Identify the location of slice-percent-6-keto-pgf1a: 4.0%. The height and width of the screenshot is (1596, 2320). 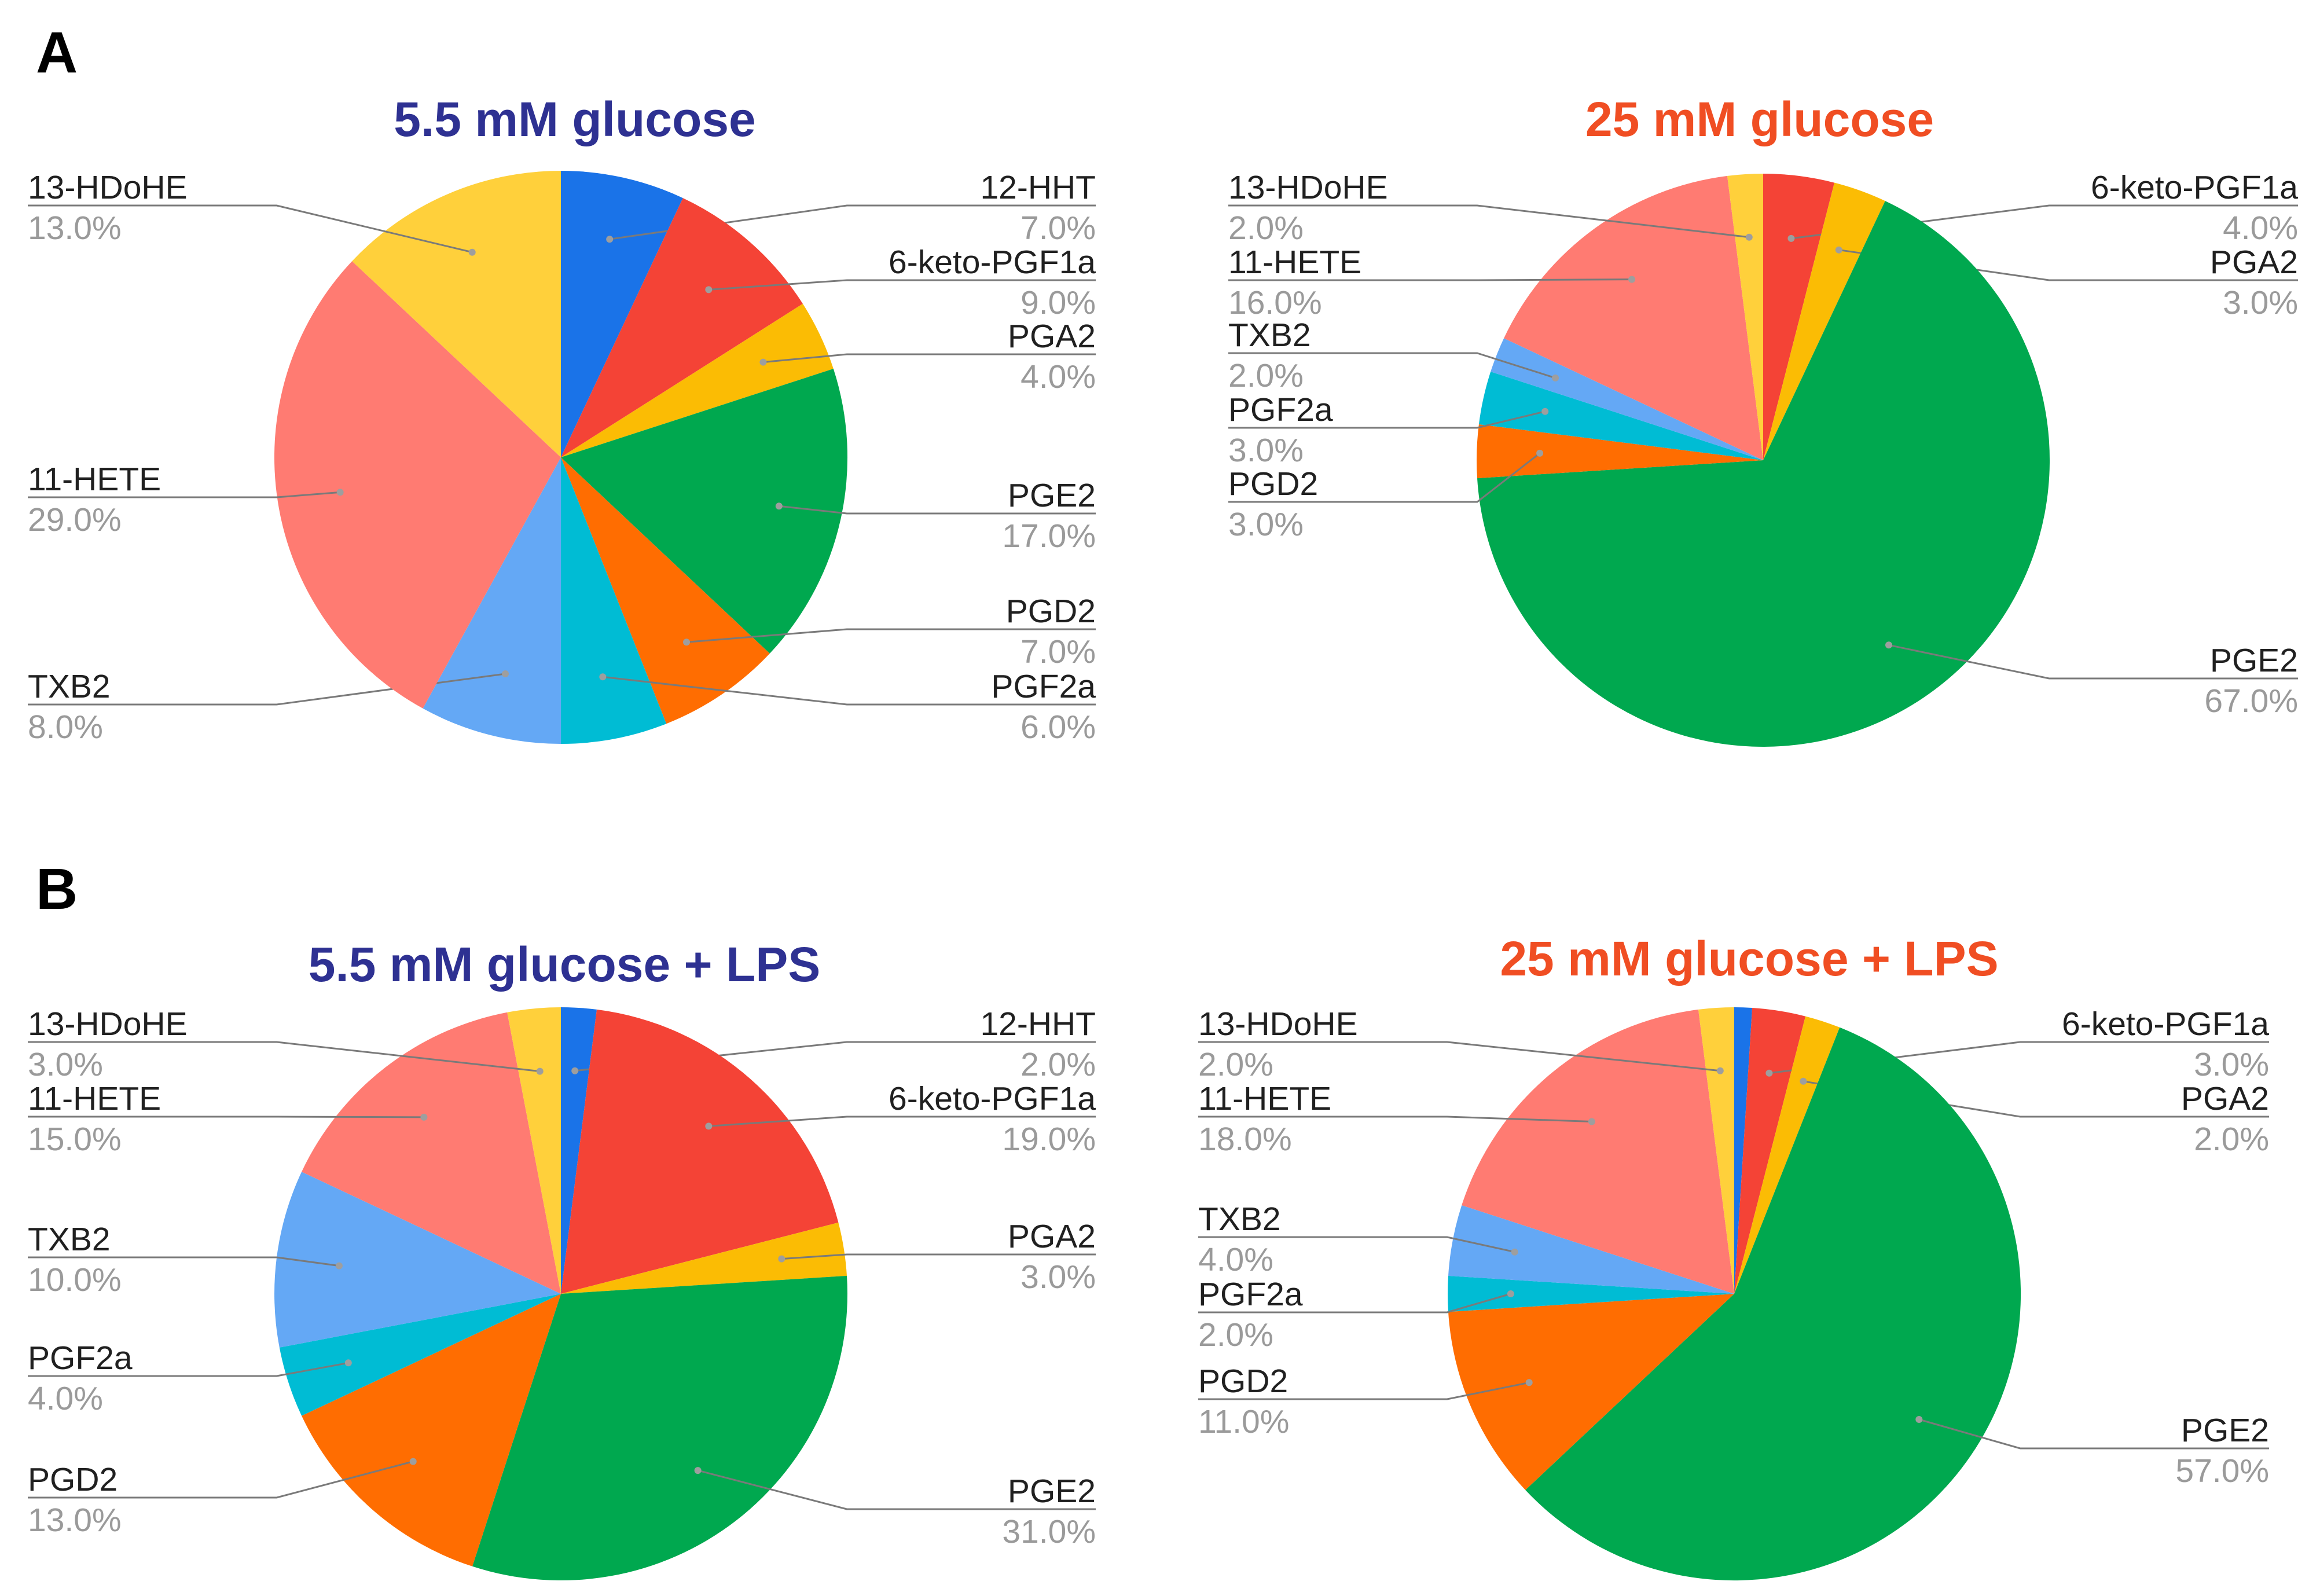
(2260, 228).